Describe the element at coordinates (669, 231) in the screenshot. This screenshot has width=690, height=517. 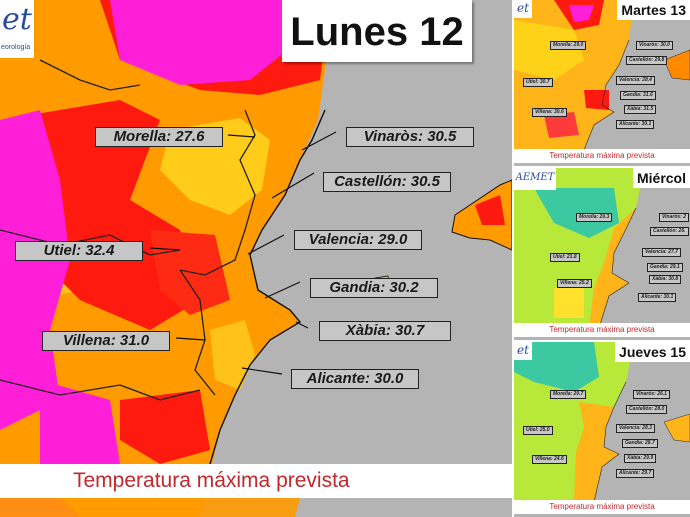
I see `thumb-station-label: Castellón: 26.` at that location.